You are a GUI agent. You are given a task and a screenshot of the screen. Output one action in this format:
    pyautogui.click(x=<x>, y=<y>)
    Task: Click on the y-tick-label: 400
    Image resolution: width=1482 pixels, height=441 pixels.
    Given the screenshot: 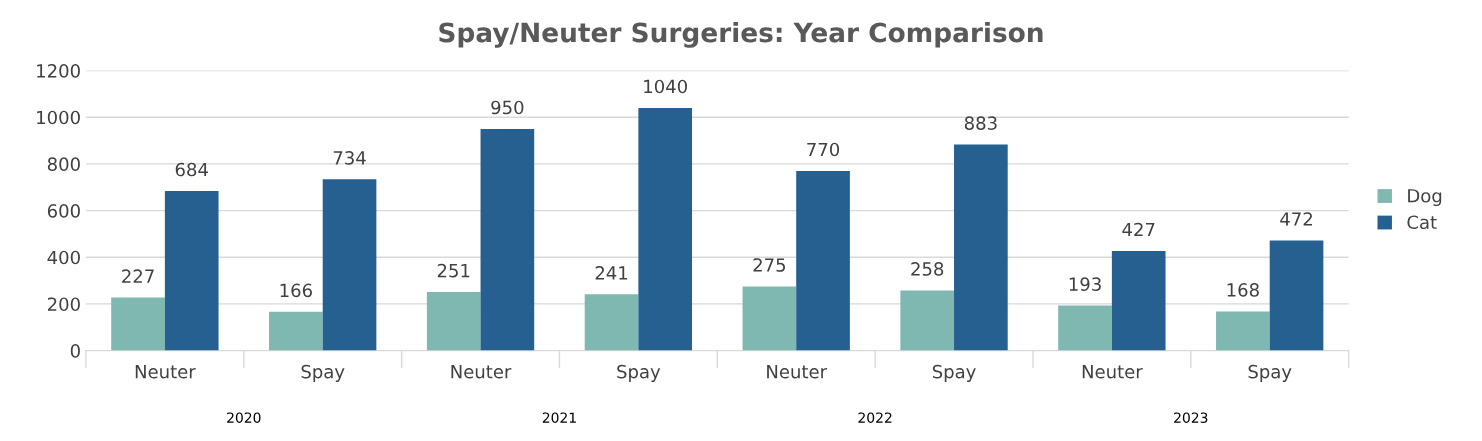 What is the action you would take?
    pyautogui.click(x=63, y=257)
    